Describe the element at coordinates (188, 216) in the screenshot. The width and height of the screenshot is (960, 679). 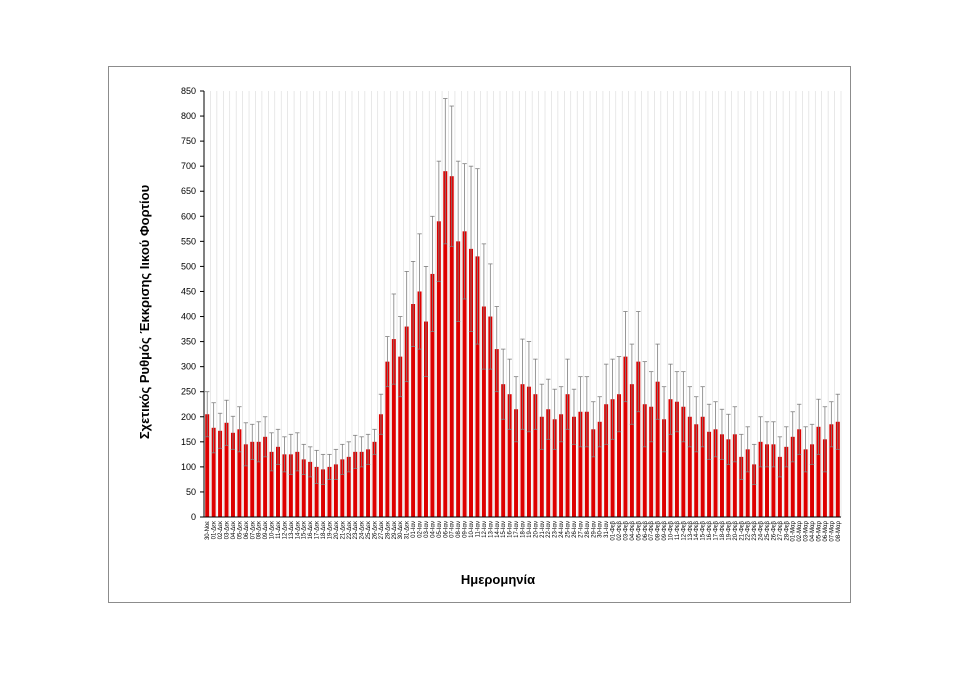
I see `y-tick-label: 600` at that location.